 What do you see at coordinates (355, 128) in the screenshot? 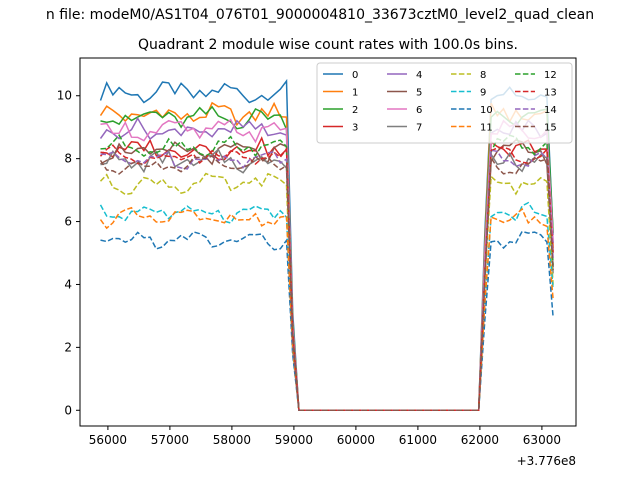
I see `legend-label: 3` at bounding box center [355, 128].